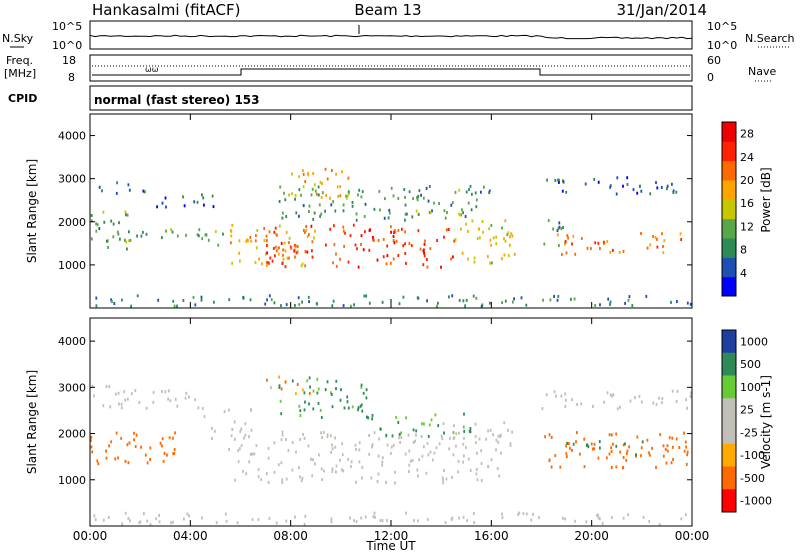  What do you see at coordinates (387, 10) in the screenshot?
I see `beam-title: Beam 13` at bounding box center [387, 10].